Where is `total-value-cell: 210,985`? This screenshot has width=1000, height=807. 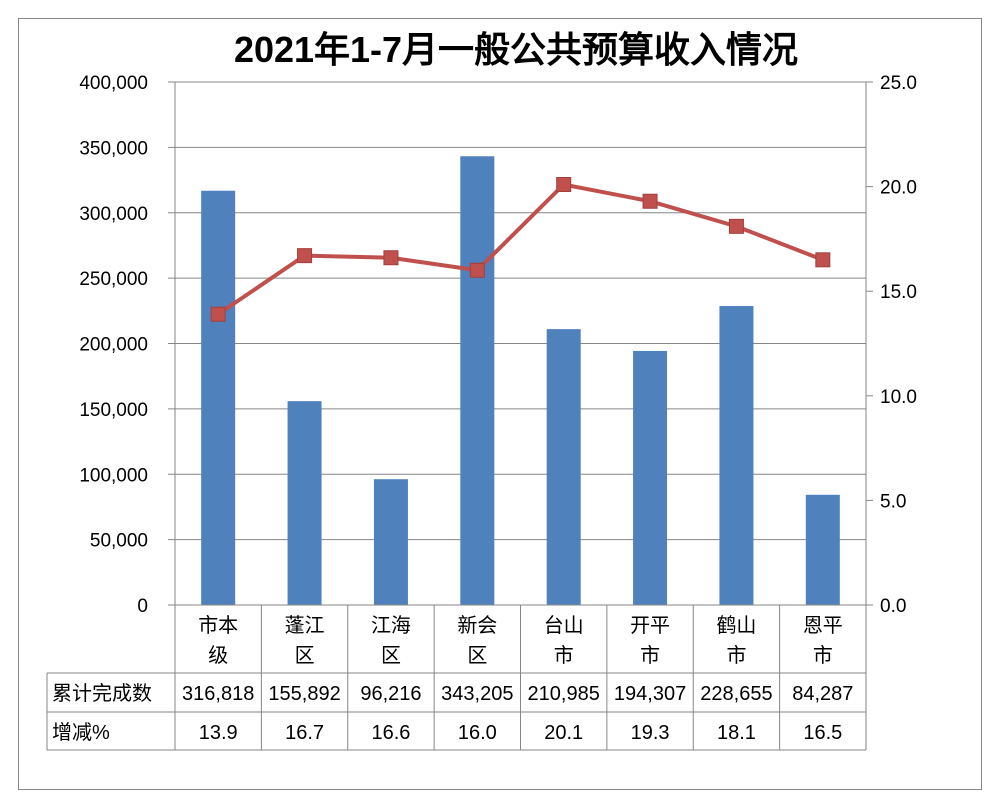
total-value-cell: 210,985 is located at coordinates (564, 694).